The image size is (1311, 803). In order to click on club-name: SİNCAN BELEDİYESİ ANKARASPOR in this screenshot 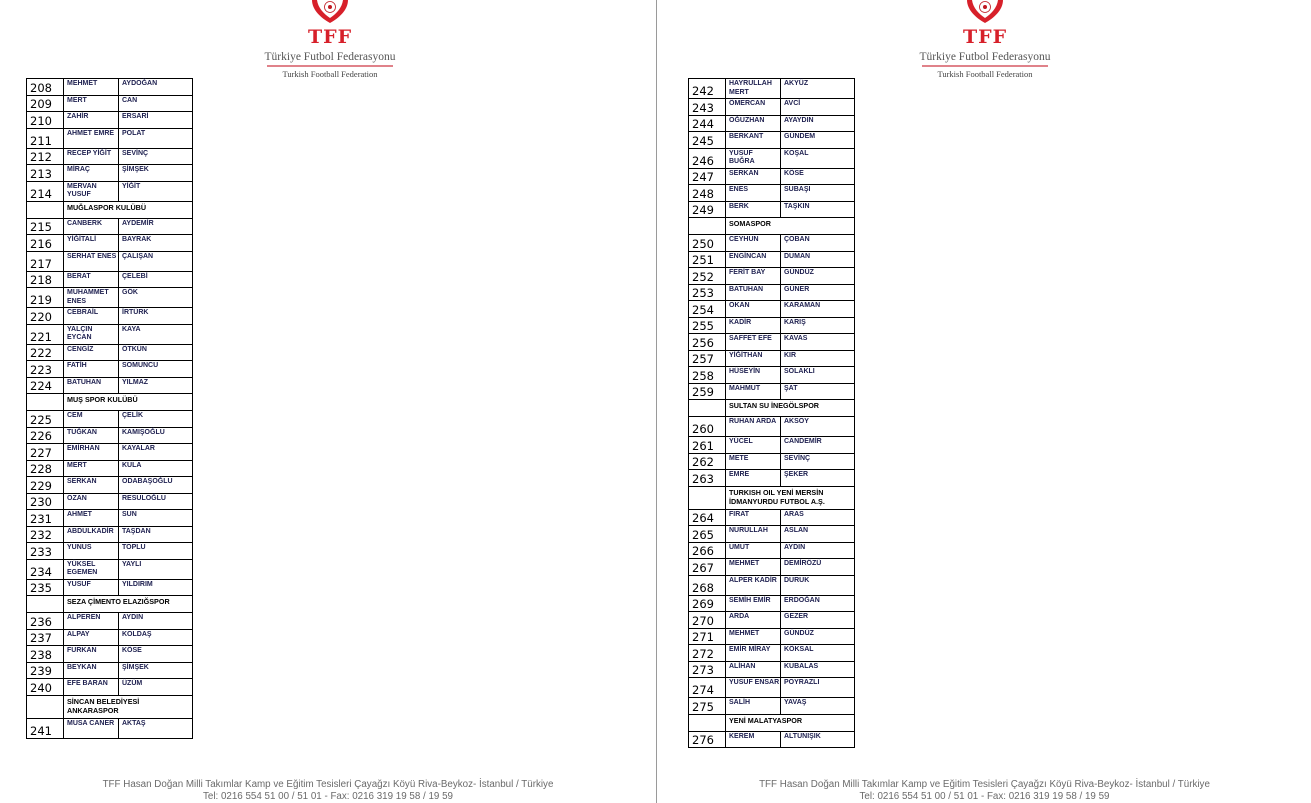, I will do `click(128, 706)`.